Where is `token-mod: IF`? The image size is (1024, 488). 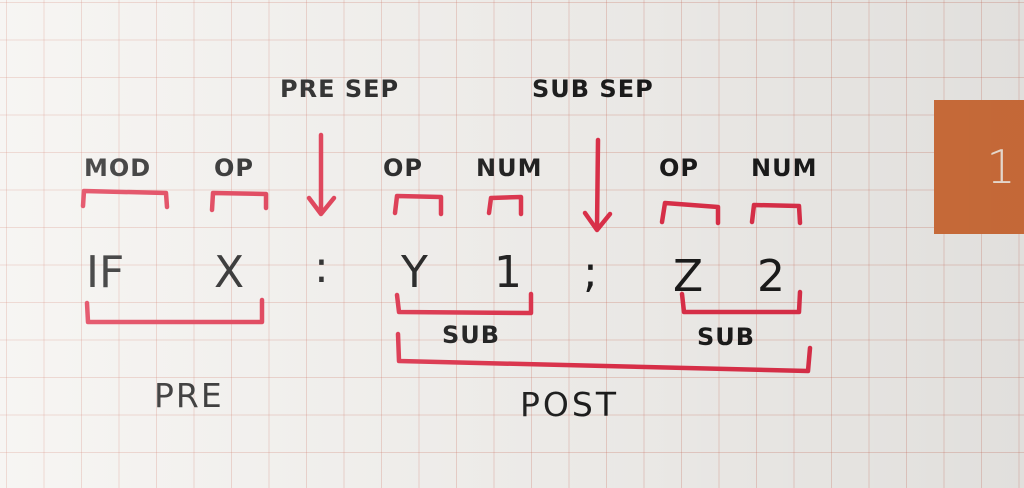
token-mod: IF is located at coordinates (105, 272).